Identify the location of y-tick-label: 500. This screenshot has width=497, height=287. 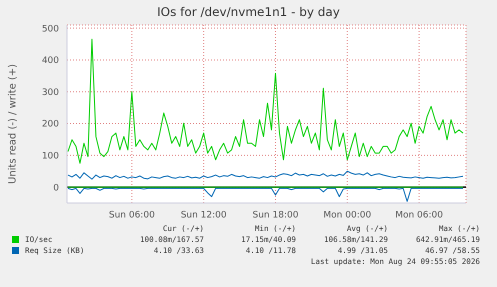
(51, 29).